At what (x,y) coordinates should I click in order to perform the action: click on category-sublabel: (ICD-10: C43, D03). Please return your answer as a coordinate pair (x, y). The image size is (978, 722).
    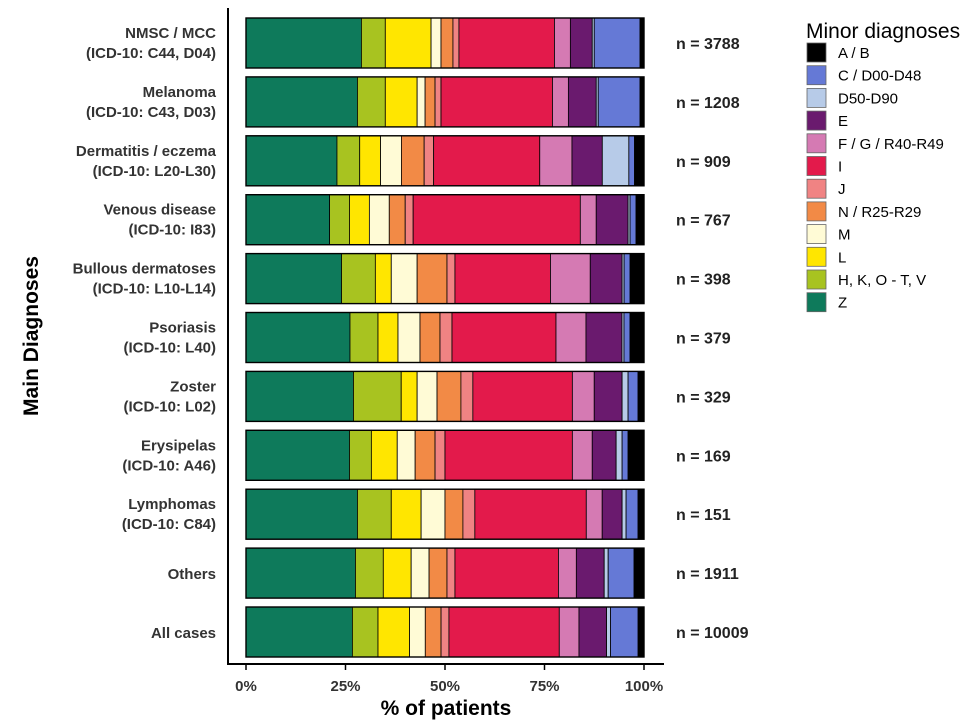
    Looking at the image, I should click on (151, 112).